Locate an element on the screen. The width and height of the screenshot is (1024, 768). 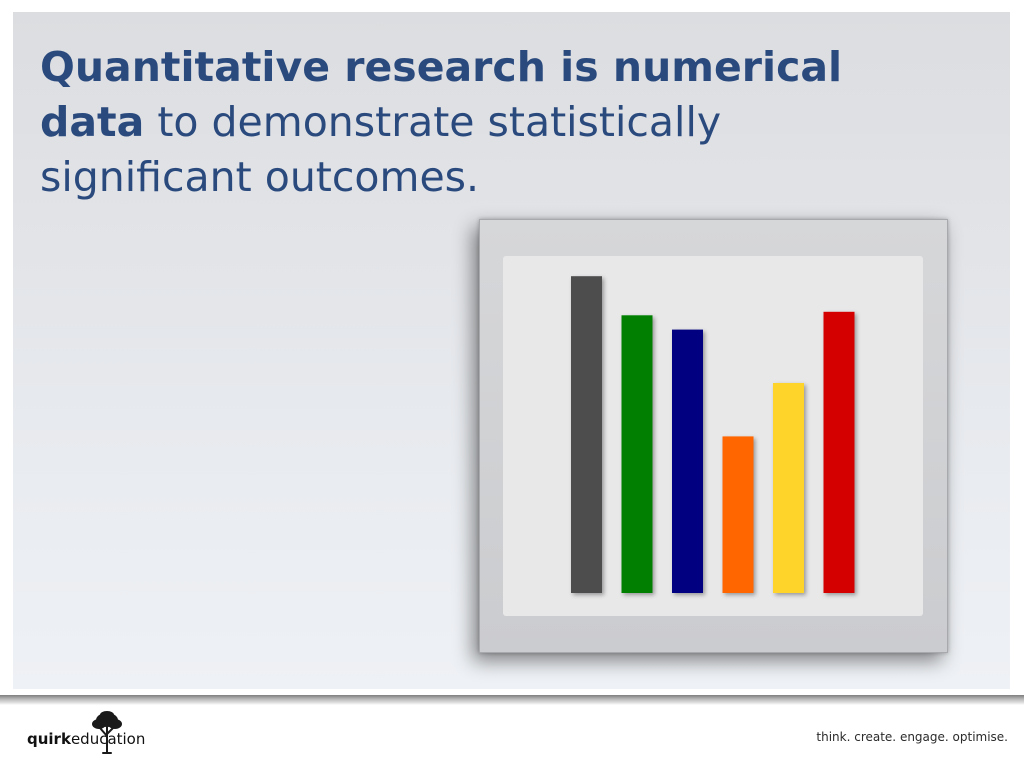
headline-emphasis: Quantitative research is numerical data is located at coordinates (441, 94).